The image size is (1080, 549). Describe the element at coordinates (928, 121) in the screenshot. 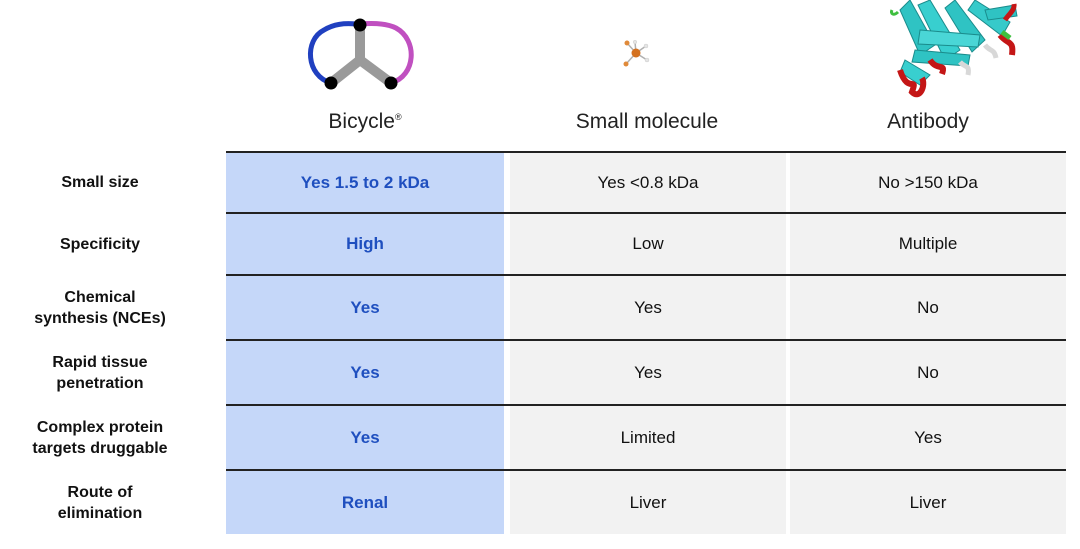

I see `column-title-antibody: Antibody` at that location.